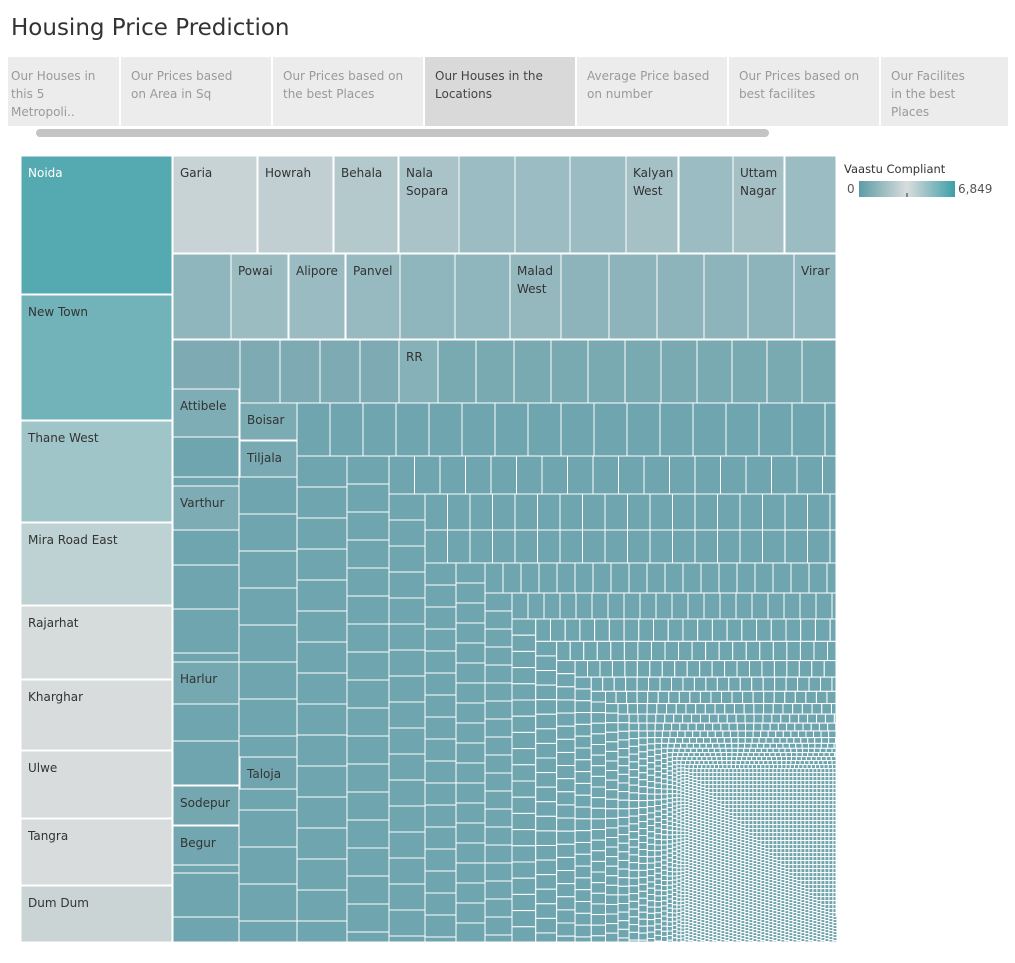  What do you see at coordinates (402, 133) in the screenshot?
I see `tab-scrollbar` at bounding box center [402, 133].